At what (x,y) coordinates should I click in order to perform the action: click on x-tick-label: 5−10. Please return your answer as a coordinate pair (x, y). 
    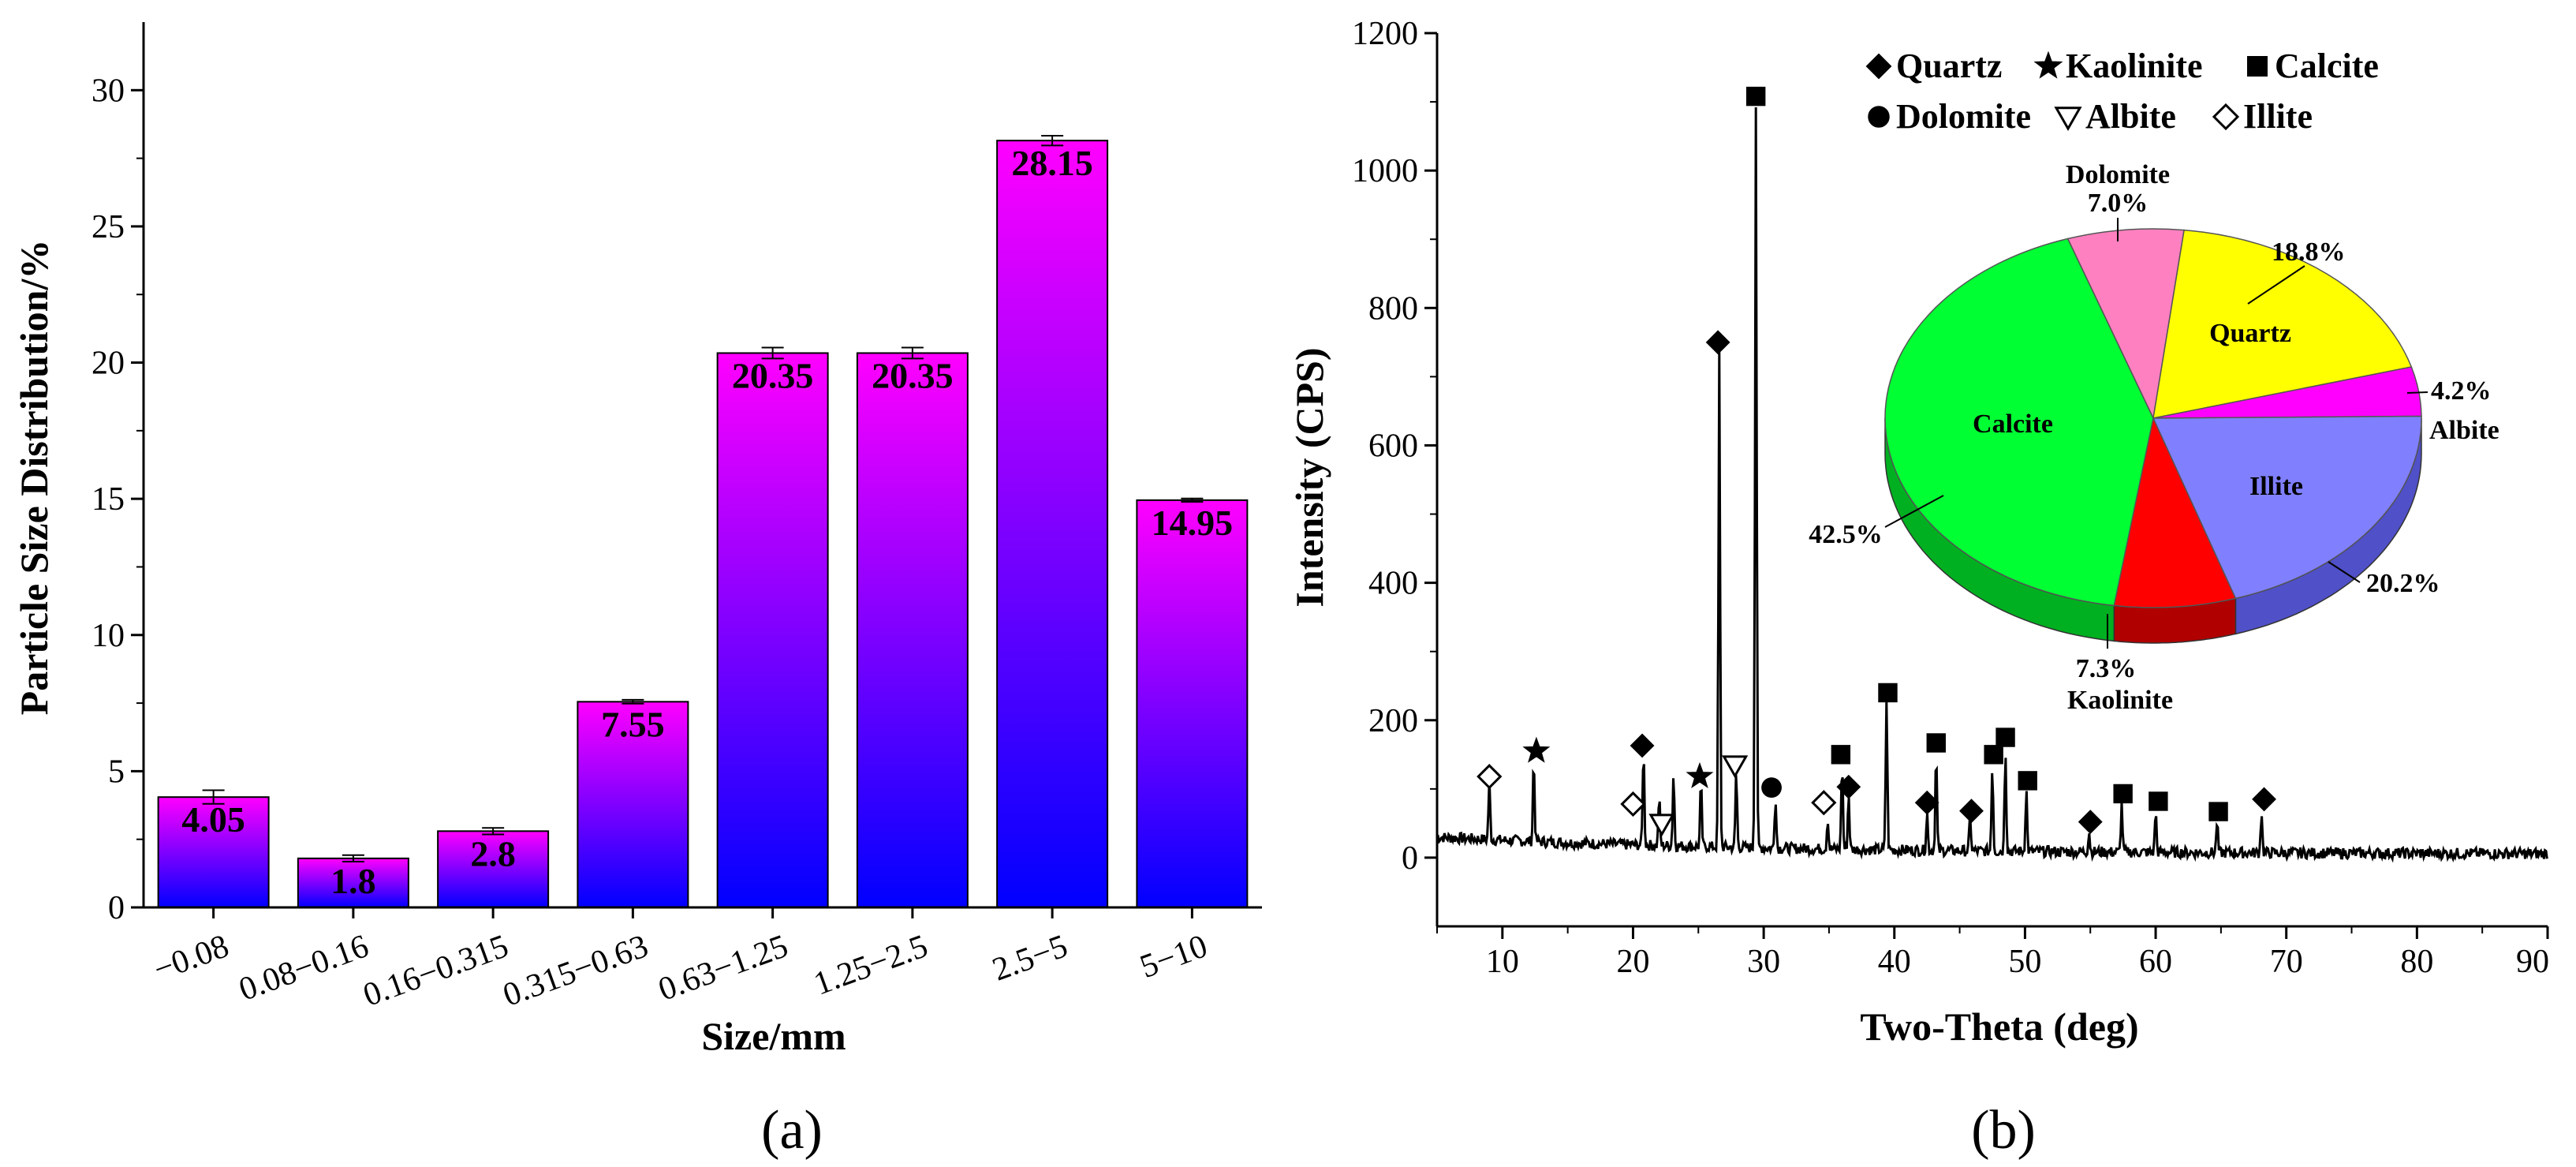
    Looking at the image, I should click on (1174, 957).